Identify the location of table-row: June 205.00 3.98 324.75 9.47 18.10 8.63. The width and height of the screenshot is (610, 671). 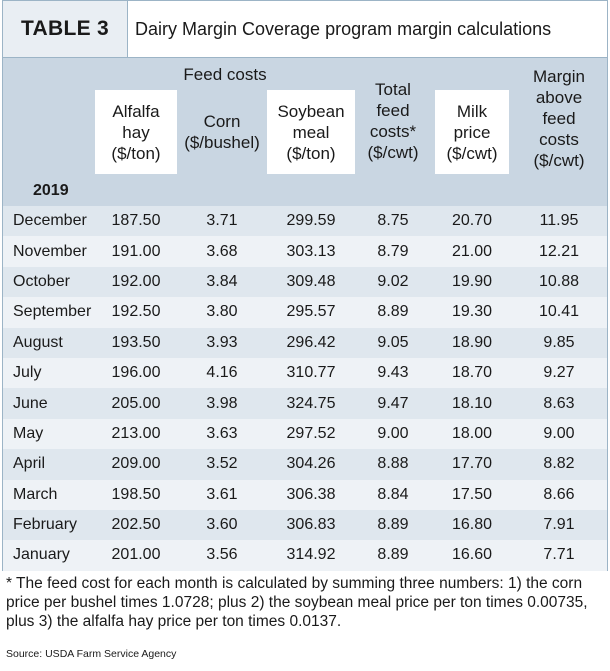
(305, 403).